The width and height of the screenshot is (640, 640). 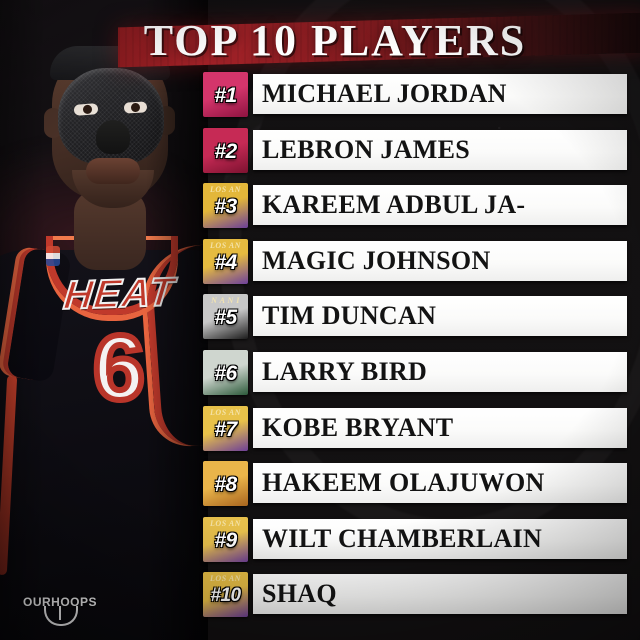 I want to click on ranking-row: N A N I #5 TIM DUNCAN, so click(x=418, y=317).